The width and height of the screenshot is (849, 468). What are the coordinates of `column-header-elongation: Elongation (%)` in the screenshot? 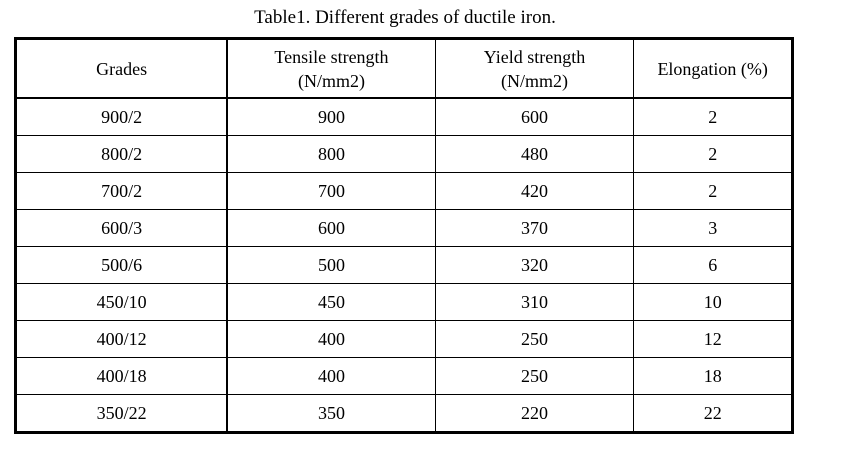 It's located at (713, 68).